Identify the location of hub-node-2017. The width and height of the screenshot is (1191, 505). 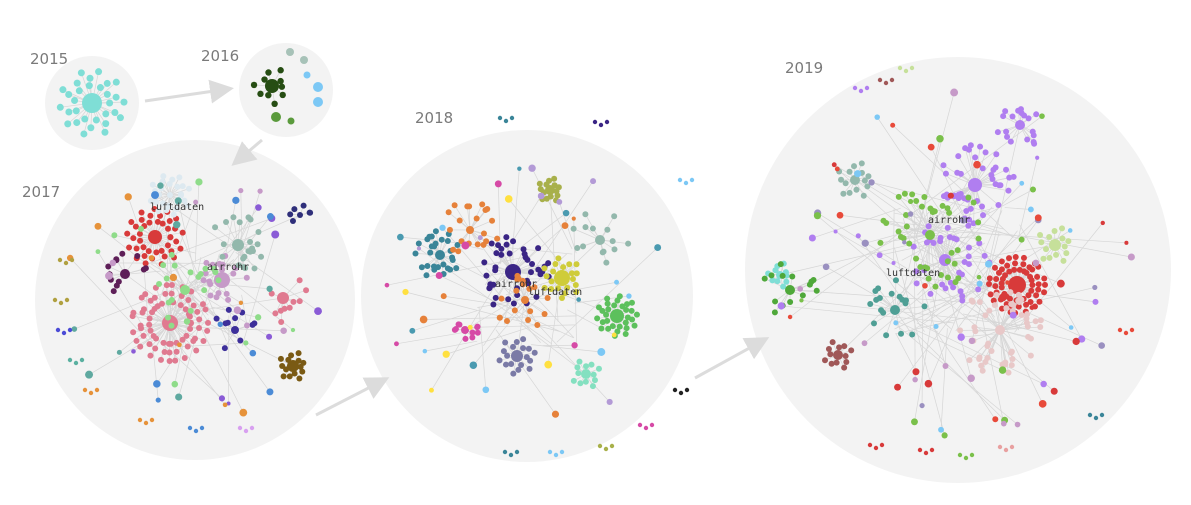
(283, 298).